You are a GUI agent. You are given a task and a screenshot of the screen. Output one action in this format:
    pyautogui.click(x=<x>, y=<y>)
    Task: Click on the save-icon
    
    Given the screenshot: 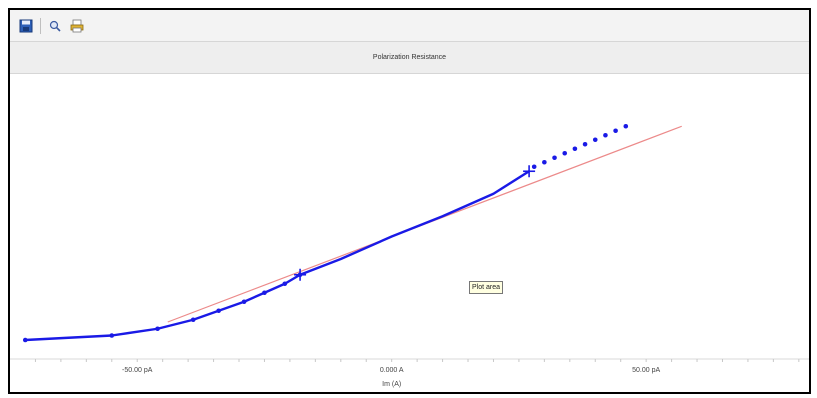 What is the action you would take?
    pyautogui.click(x=26, y=26)
    